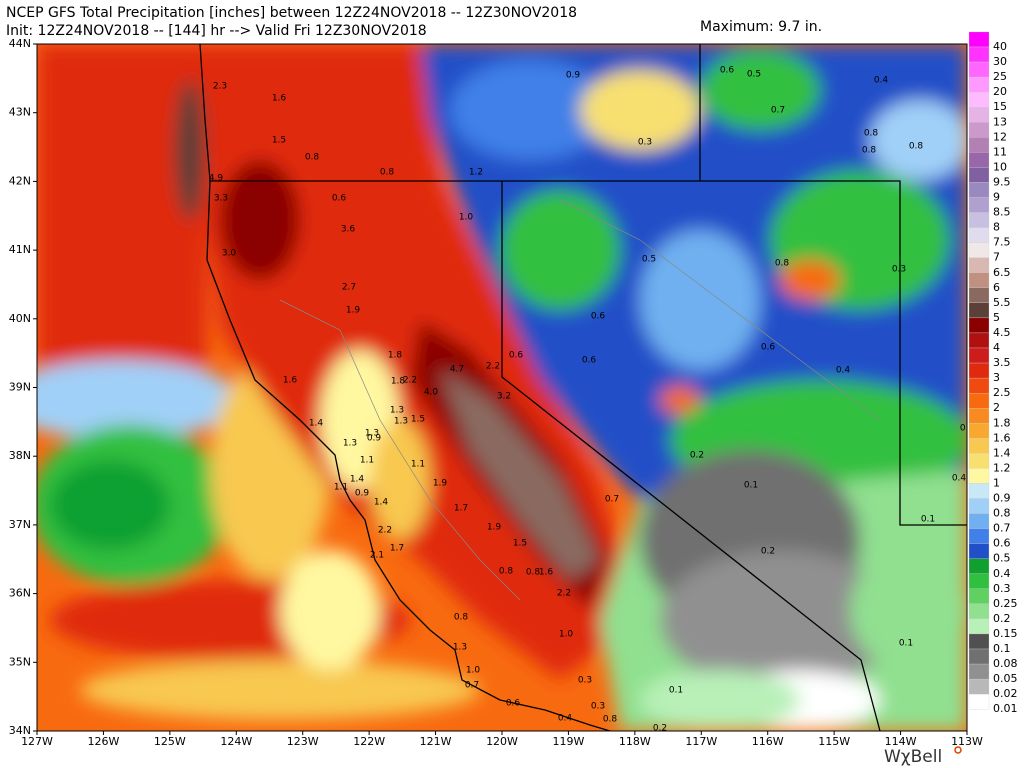 The image size is (1024, 768). What do you see at coordinates (1000, 166) in the screenshot?
I see `colorbar-label: 10` at bounding box center [1000, 166].